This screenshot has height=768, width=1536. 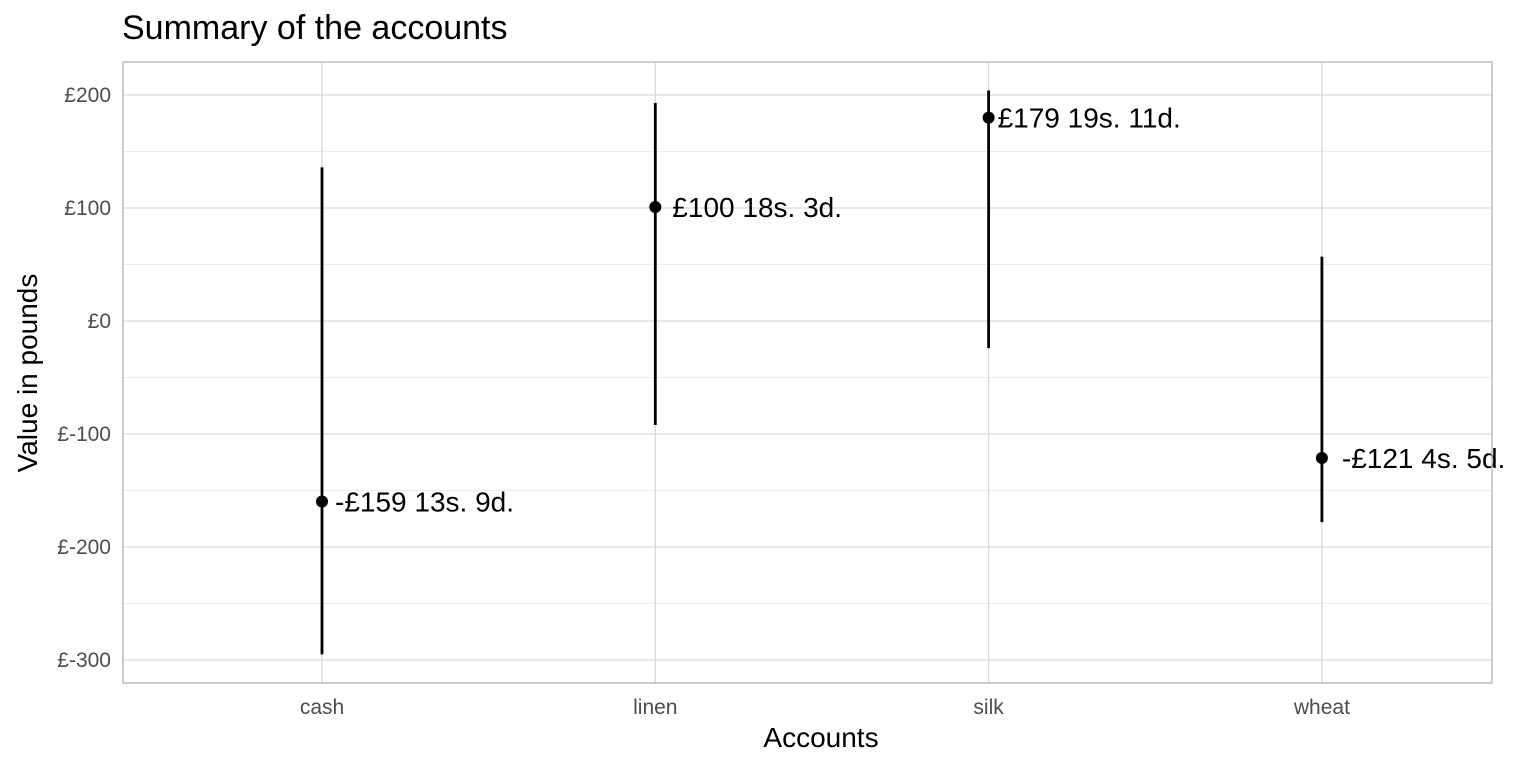 I want to click on y-tick-label: £0, so click(x=99, y=321).